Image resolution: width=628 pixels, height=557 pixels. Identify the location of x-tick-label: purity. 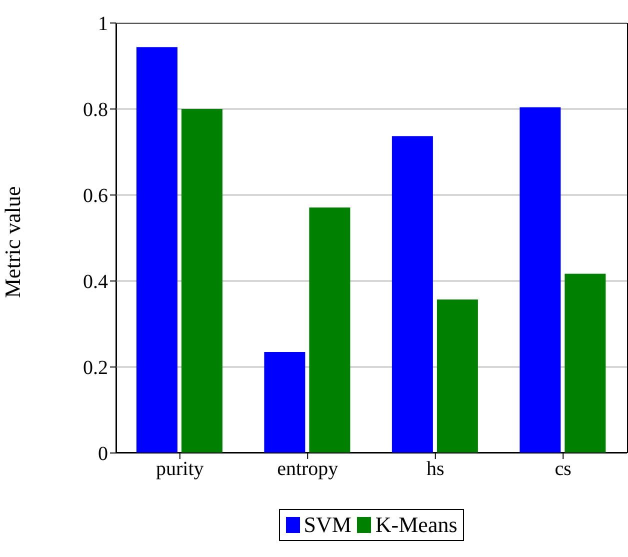
(180, 469).